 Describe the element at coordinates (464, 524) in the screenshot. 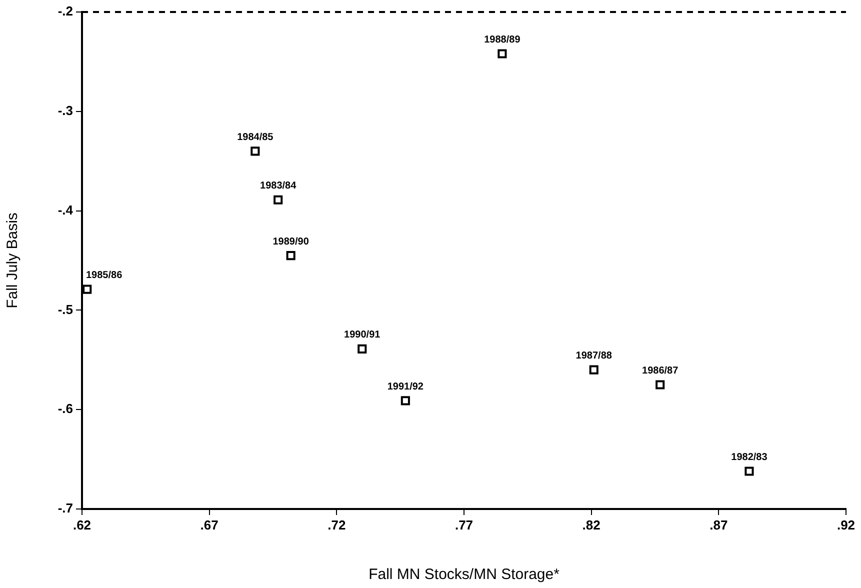

I see `x-tick-label: .77` at that location.